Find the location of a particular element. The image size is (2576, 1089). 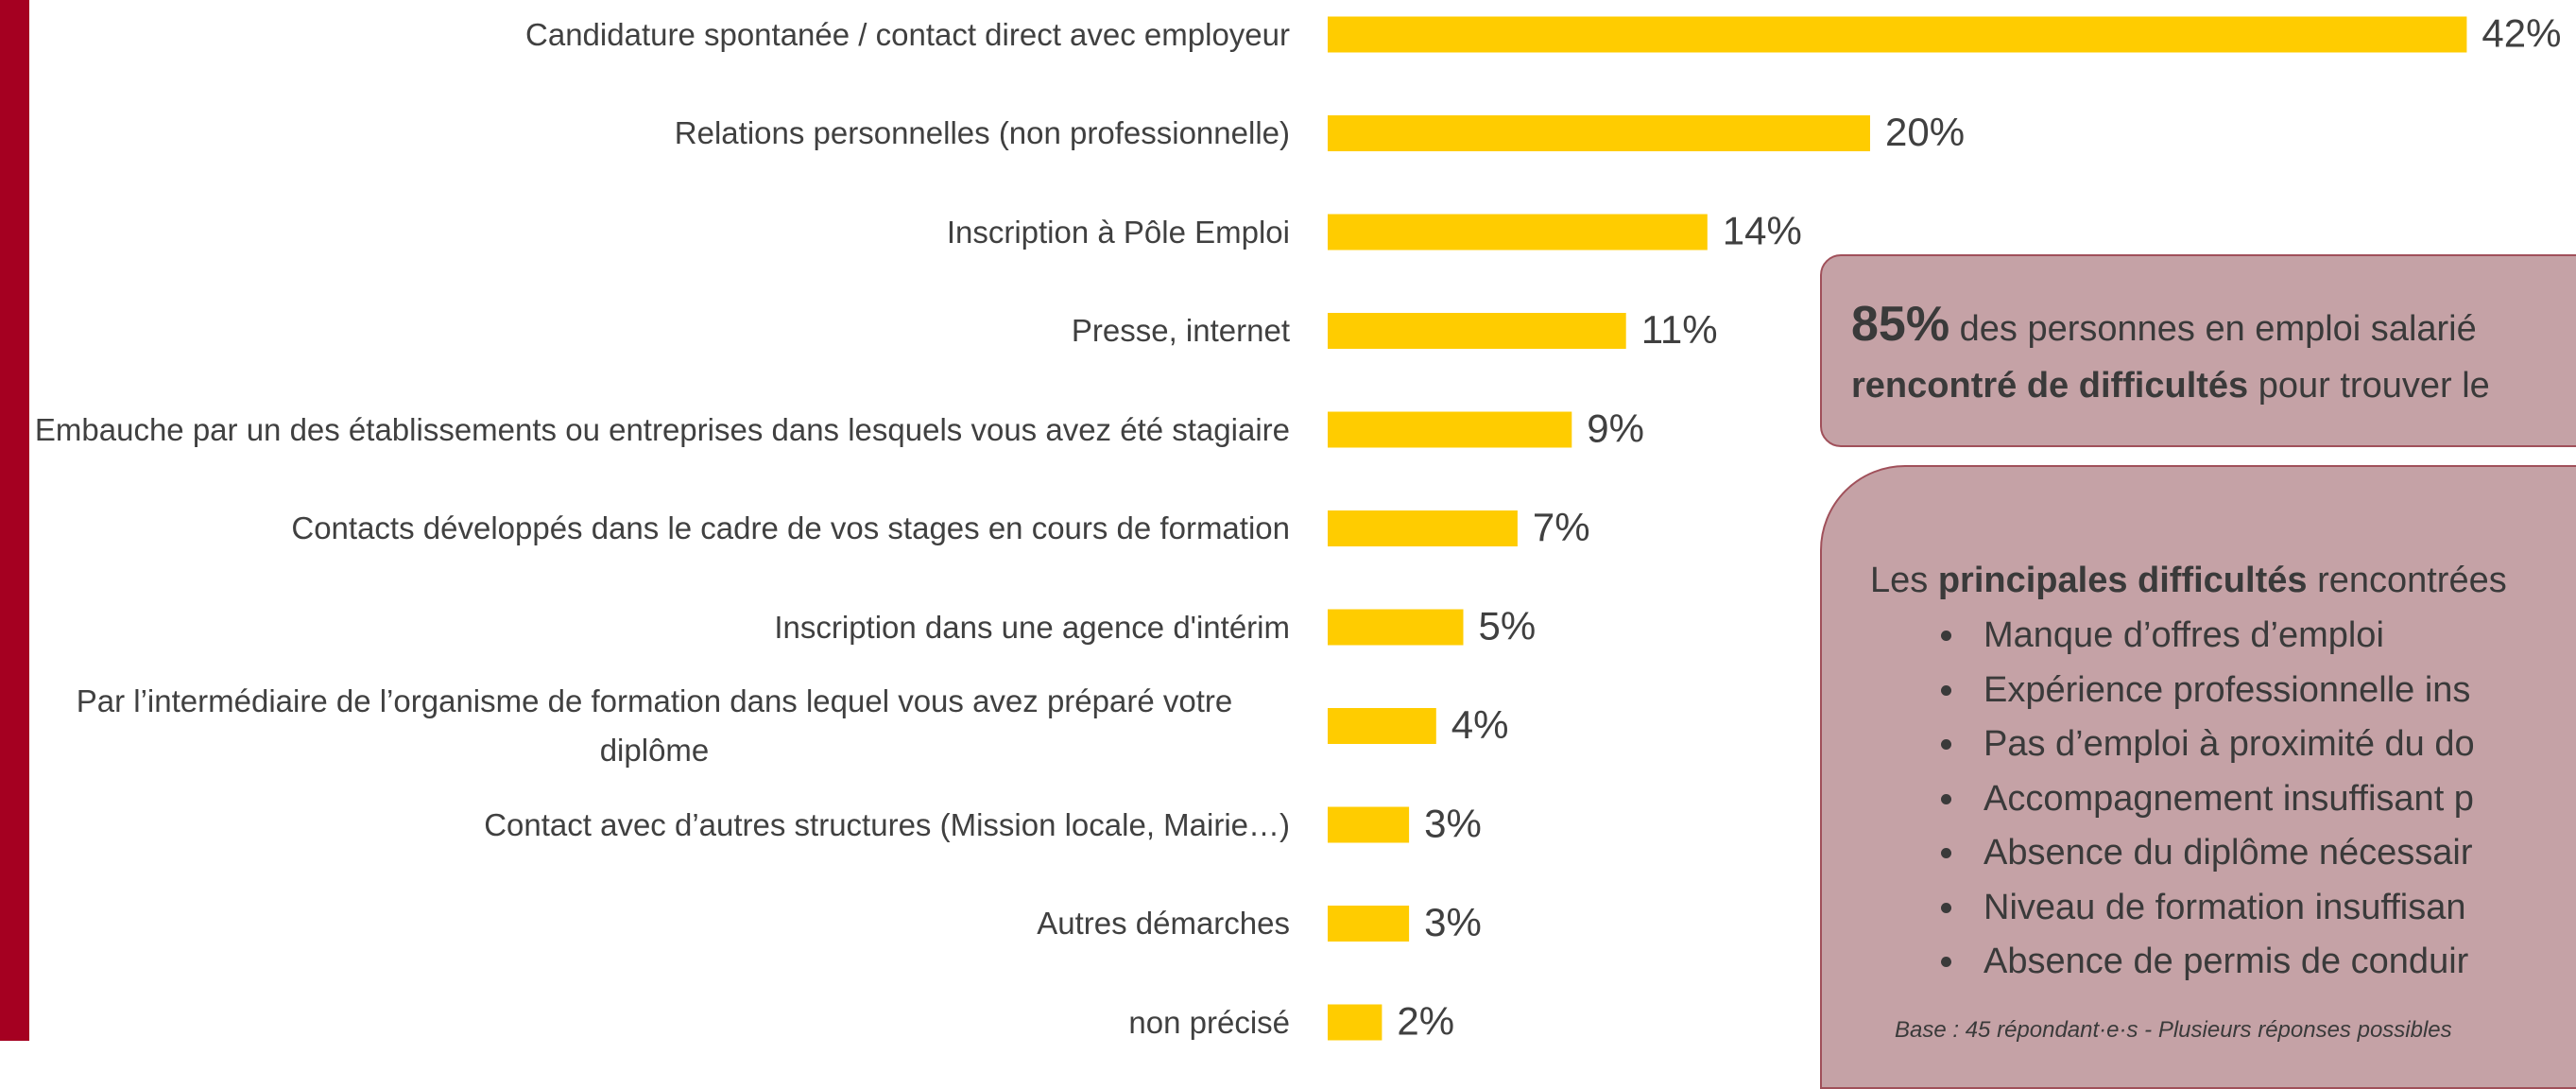

highlight-figure: 85% is located at coordinates (1900, 325).